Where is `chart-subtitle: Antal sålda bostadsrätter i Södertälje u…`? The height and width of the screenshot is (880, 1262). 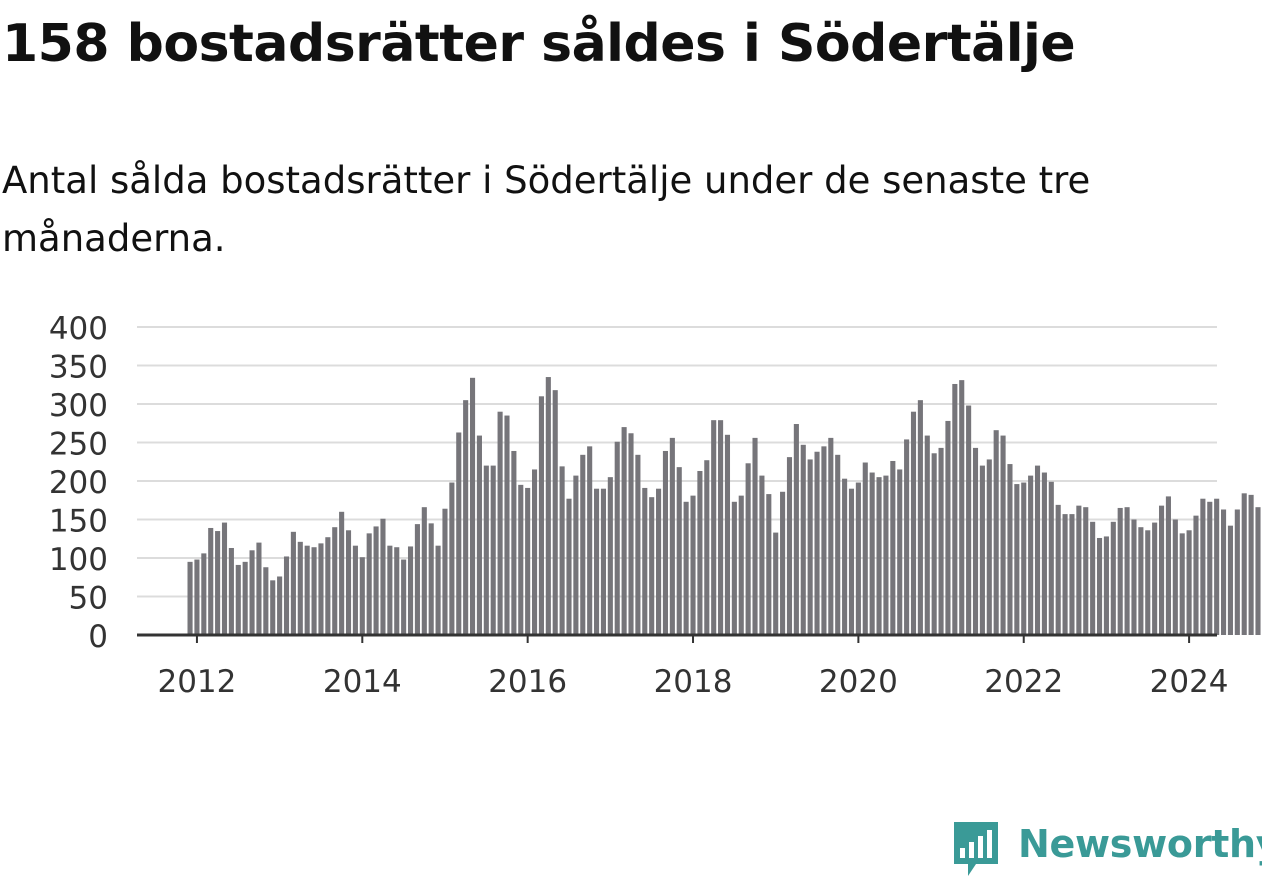
chart-subtitle: Antal sålda bostadsrätter i Södertälje u… is located at coordinates (631, 210).